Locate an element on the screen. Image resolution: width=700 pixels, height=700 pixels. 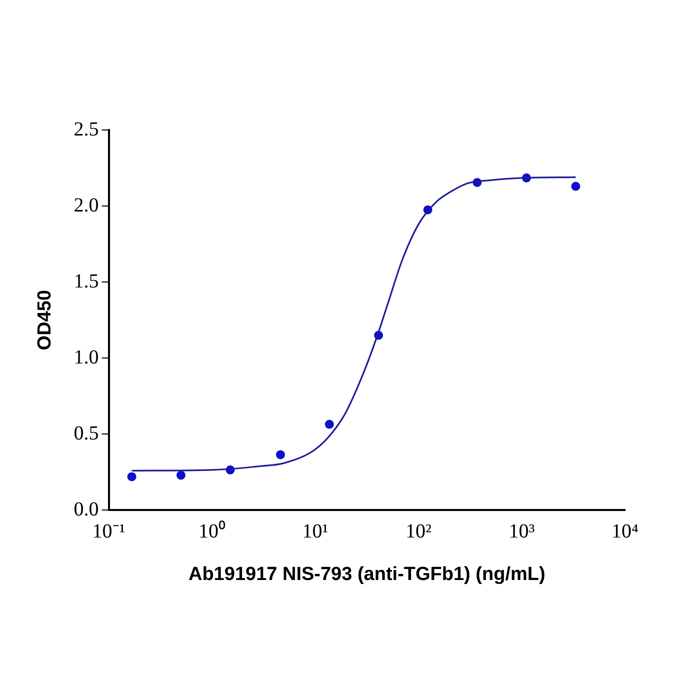
x-tick-label: 10⁰ is located at coordinates (212, 530).